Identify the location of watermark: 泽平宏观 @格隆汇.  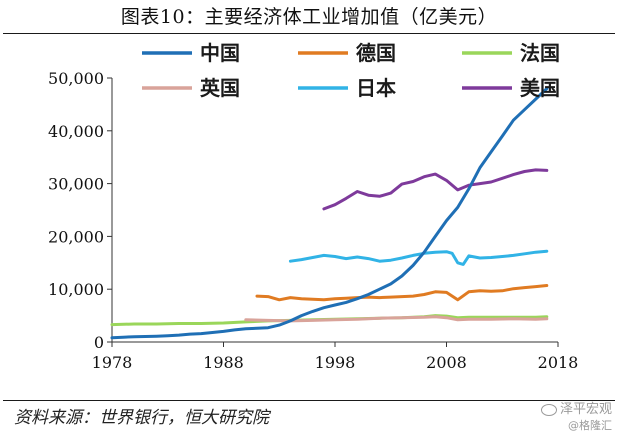
(557, 415).